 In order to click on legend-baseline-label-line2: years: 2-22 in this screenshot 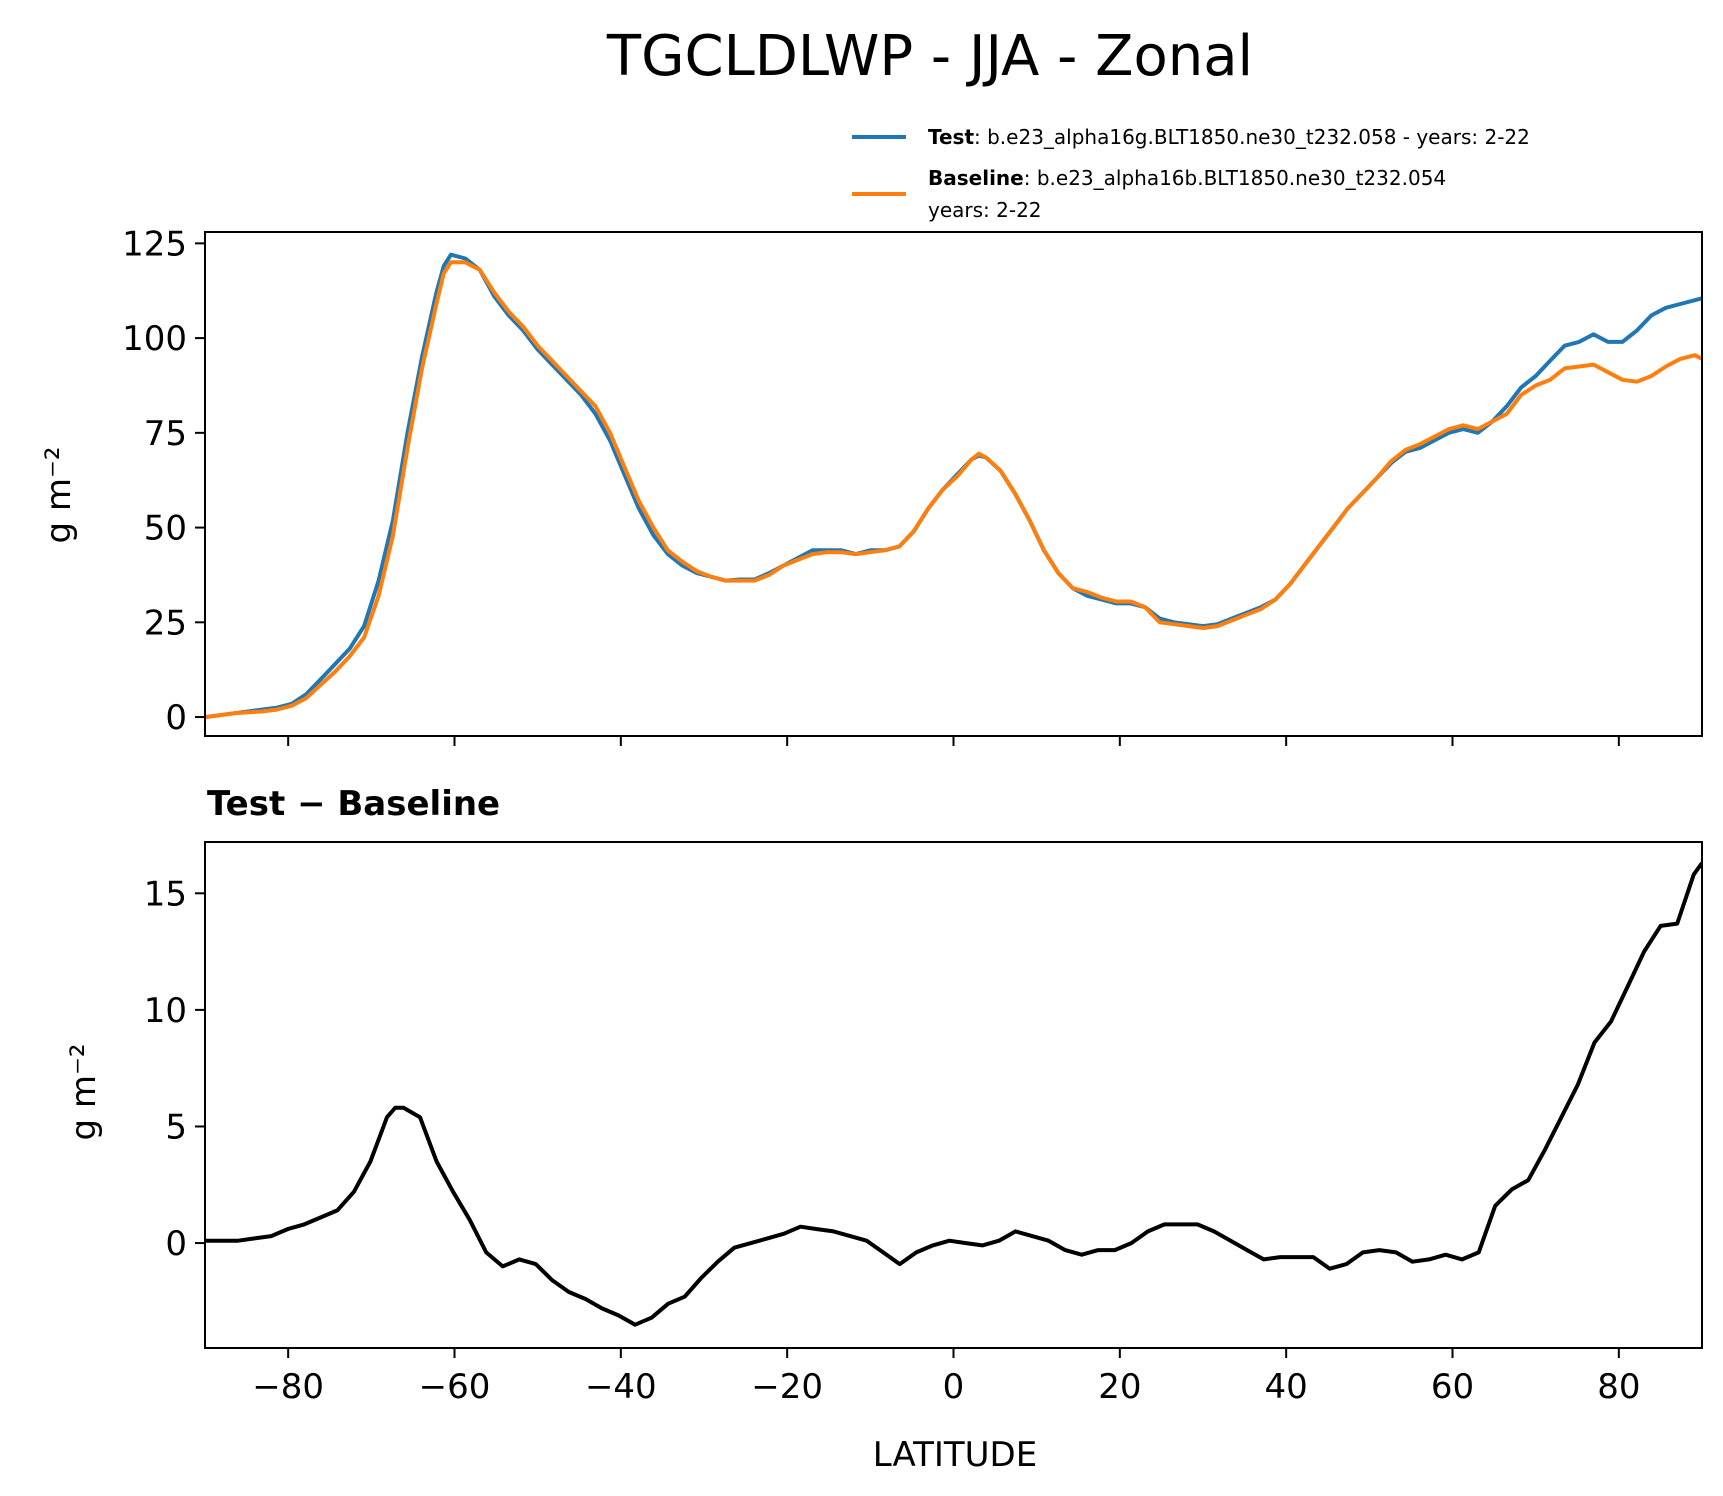, I will do `click(985, 210)`.